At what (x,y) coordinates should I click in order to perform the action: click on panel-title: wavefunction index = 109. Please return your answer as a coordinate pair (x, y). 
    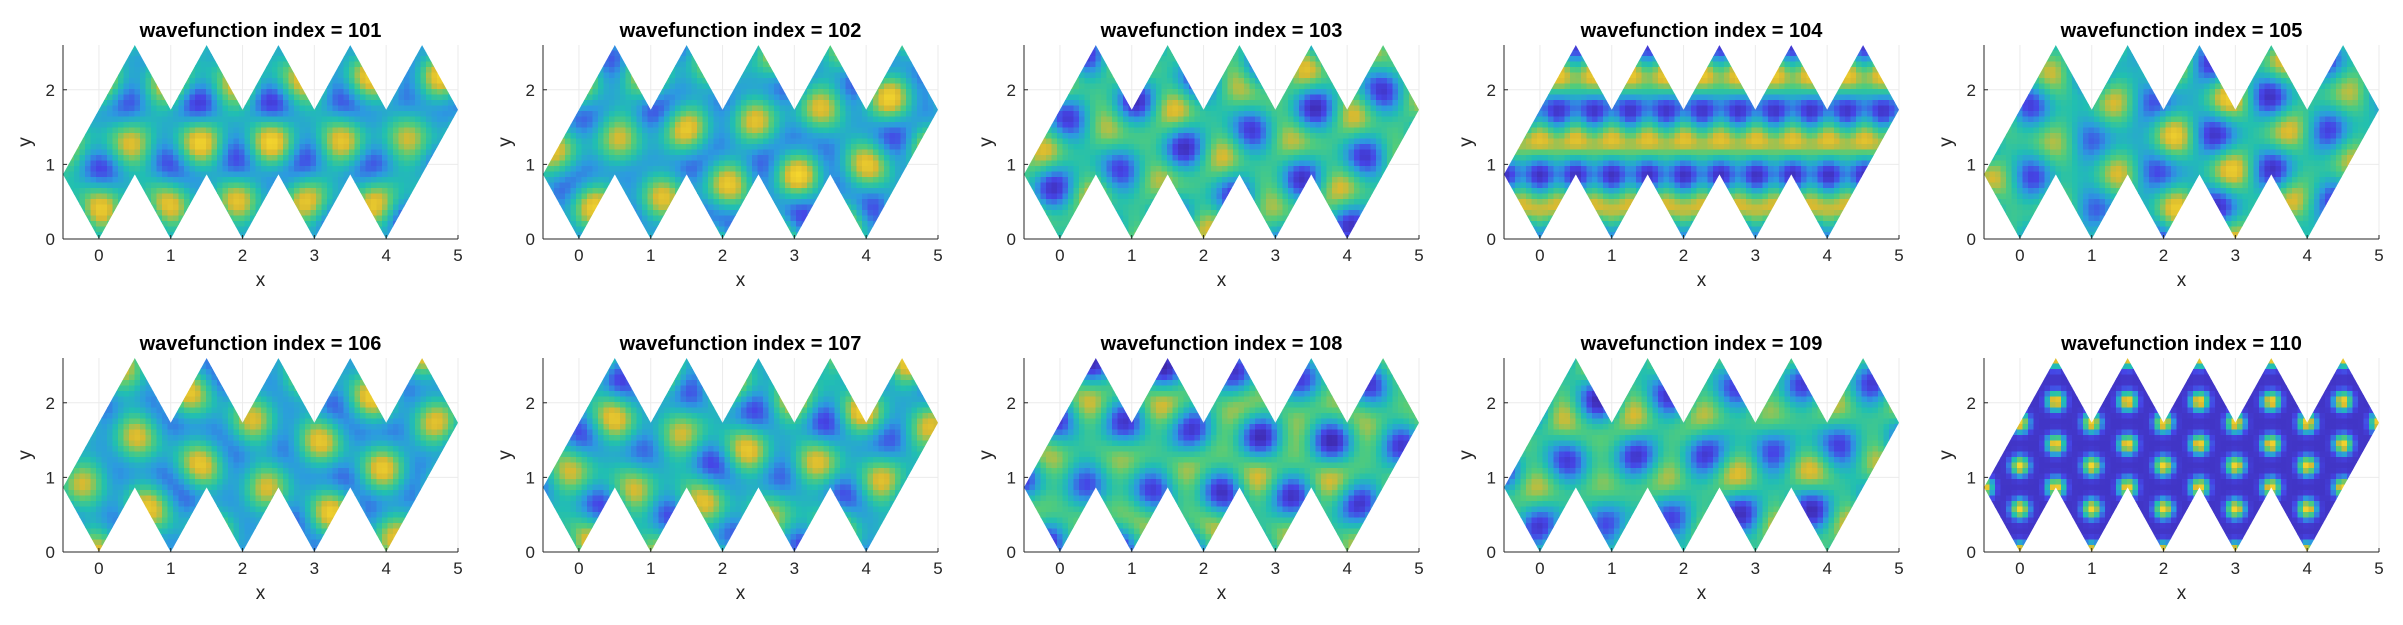
    Looking at the image, I should click on (1701, 344).